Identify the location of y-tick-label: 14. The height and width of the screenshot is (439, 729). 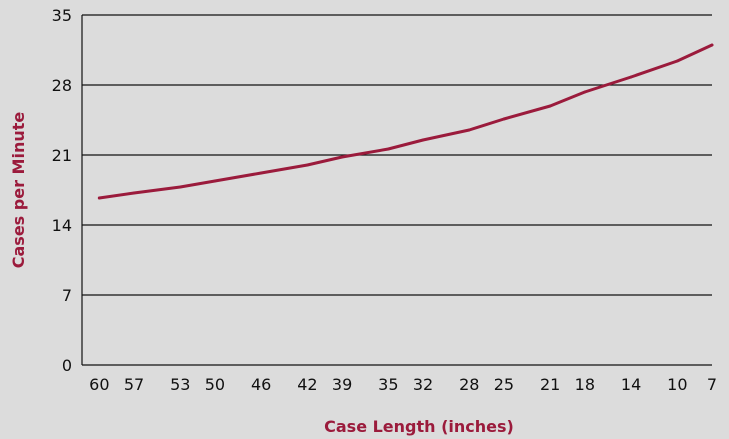
(62, 225).